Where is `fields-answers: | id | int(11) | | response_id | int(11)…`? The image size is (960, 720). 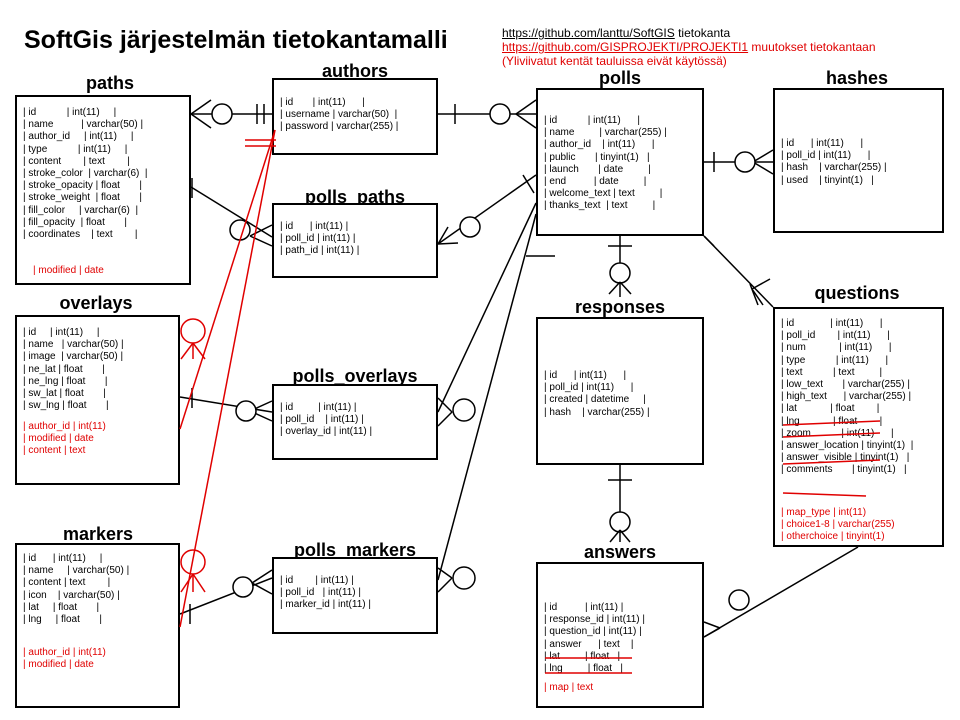 fields-answers: | id | int(11) | | response_id | int(11)… is located at coordinates (594, 638).